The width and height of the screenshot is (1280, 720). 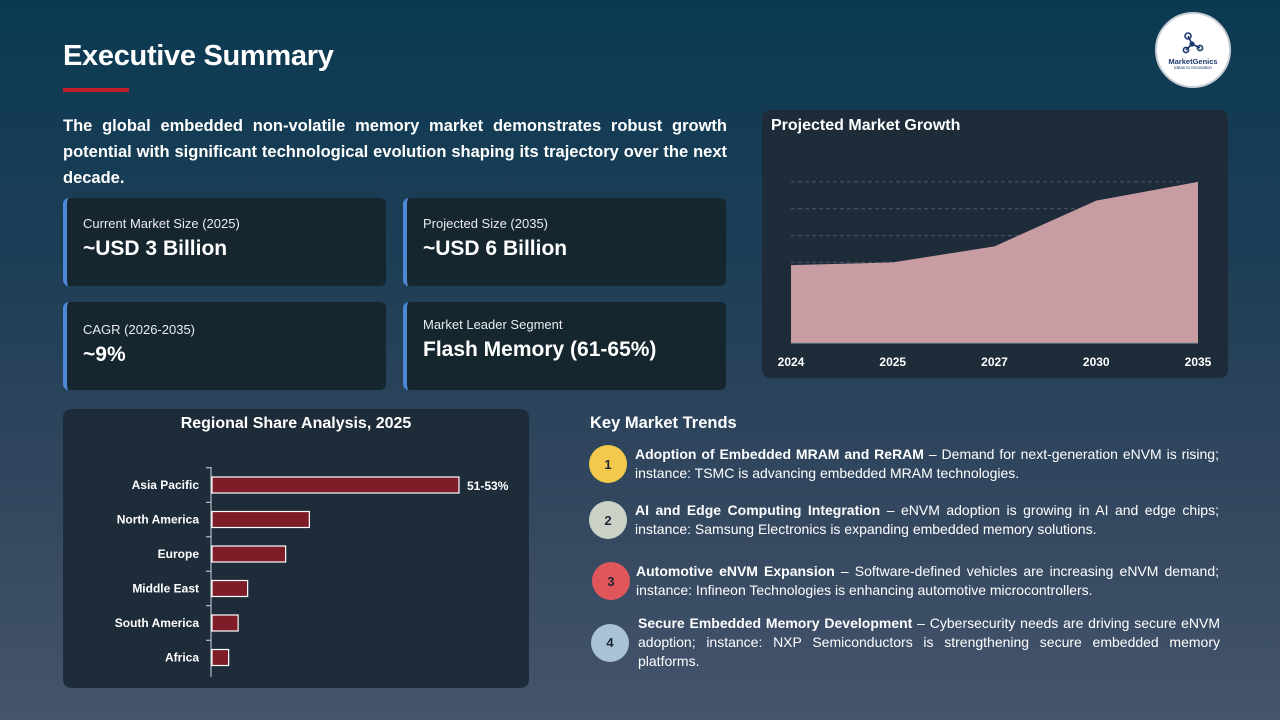 I want to click on logo-name: MarketGenics, so click(x=1193, y=61).